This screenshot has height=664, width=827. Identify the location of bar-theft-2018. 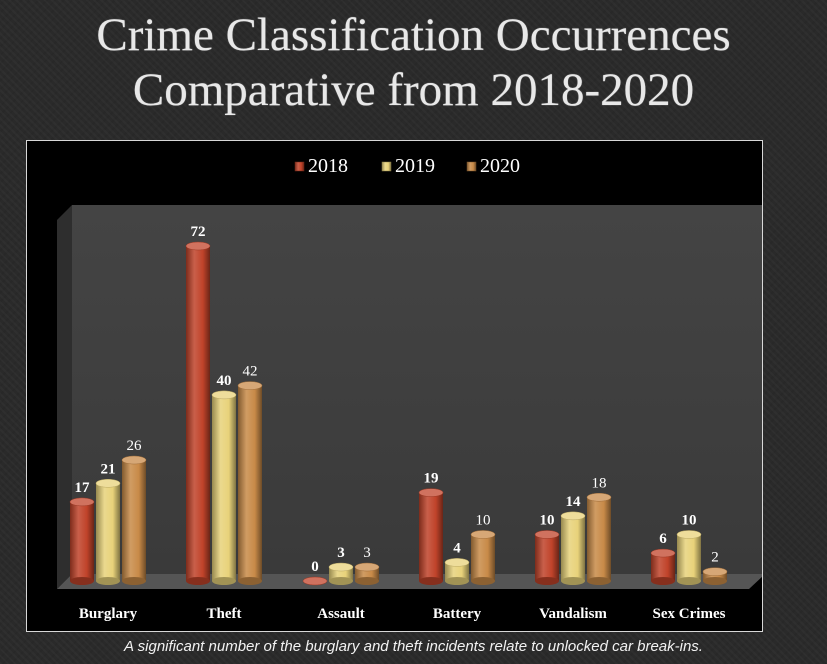
(198, 413).